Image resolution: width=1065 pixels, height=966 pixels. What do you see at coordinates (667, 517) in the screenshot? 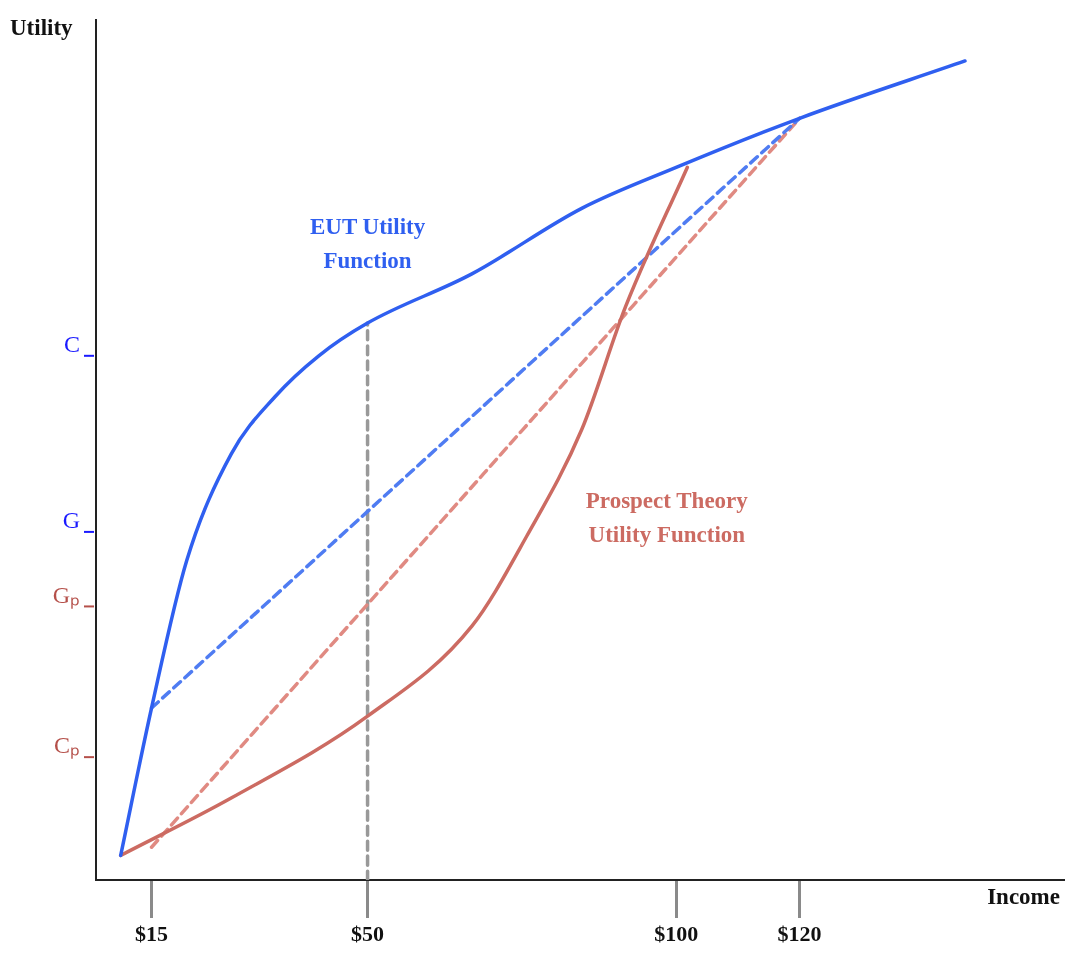
I see `series-label: Prospect Theory Utility Function` at bounding box center [667, 517].